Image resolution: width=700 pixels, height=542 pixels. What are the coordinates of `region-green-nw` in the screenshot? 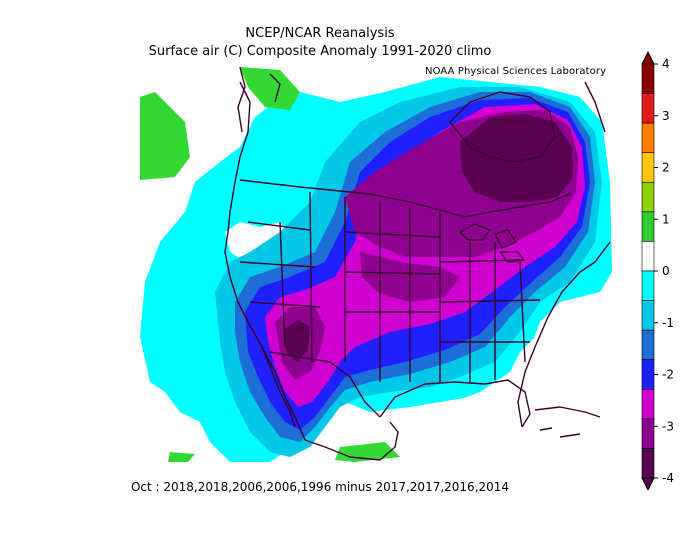 It's located at (165, 136).